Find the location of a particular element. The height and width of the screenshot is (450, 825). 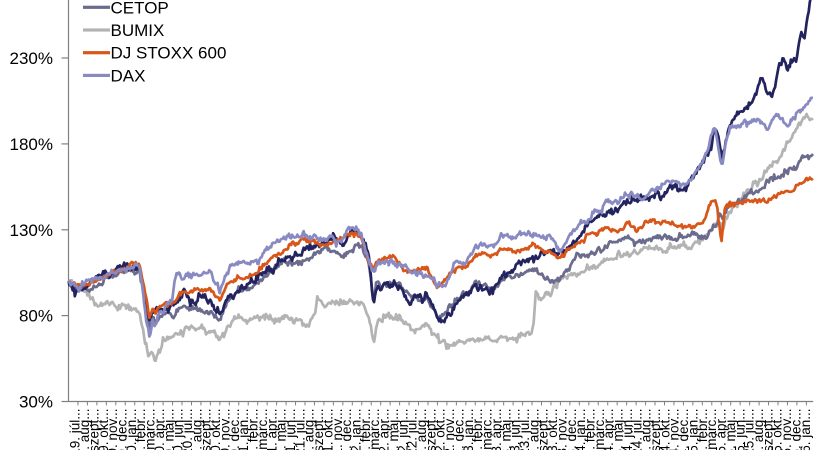

svg-text: CETOP is located at coordinates (140, 8).